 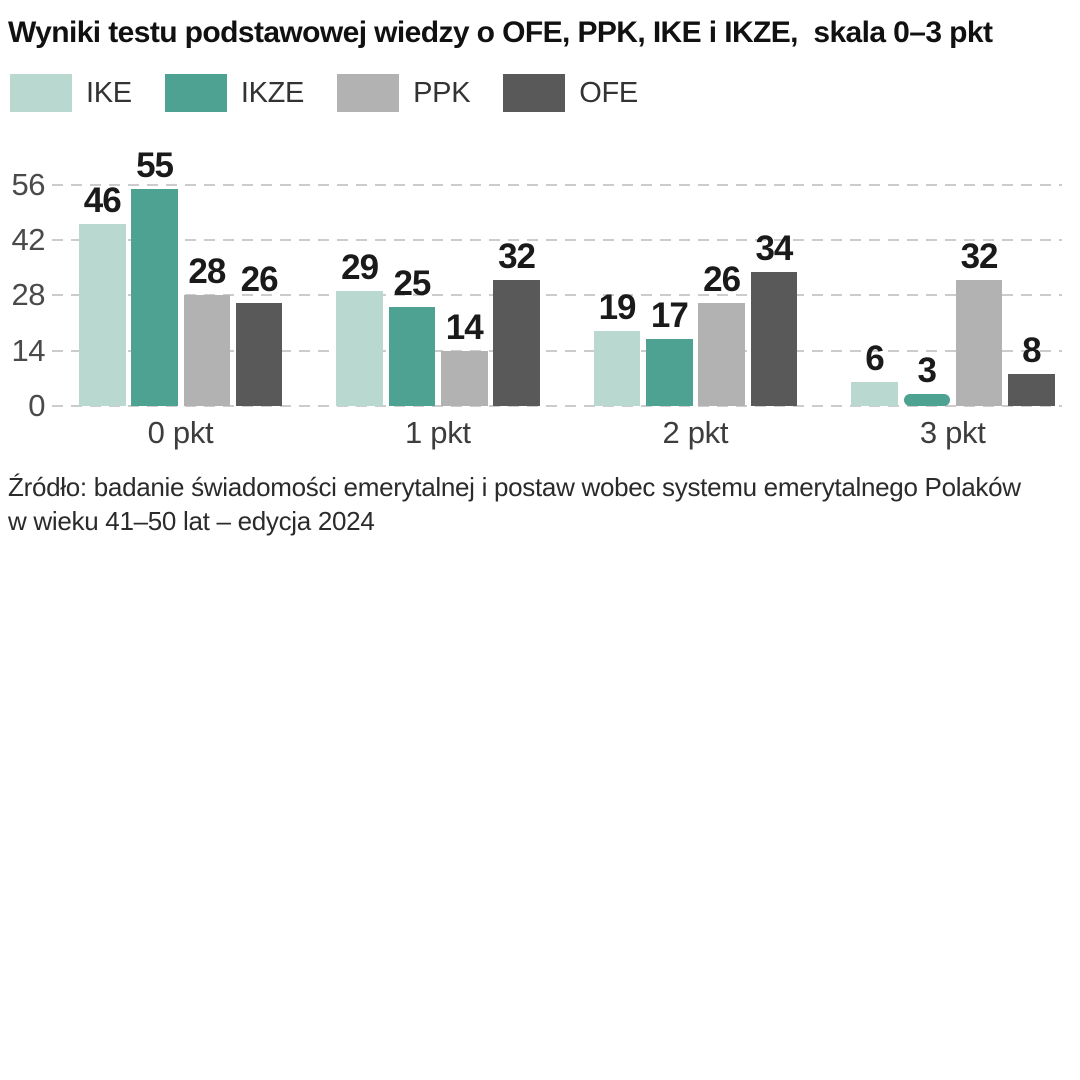 I want to click on bar-value-ikze-2pkt: 17, so click(x=669, y=315).